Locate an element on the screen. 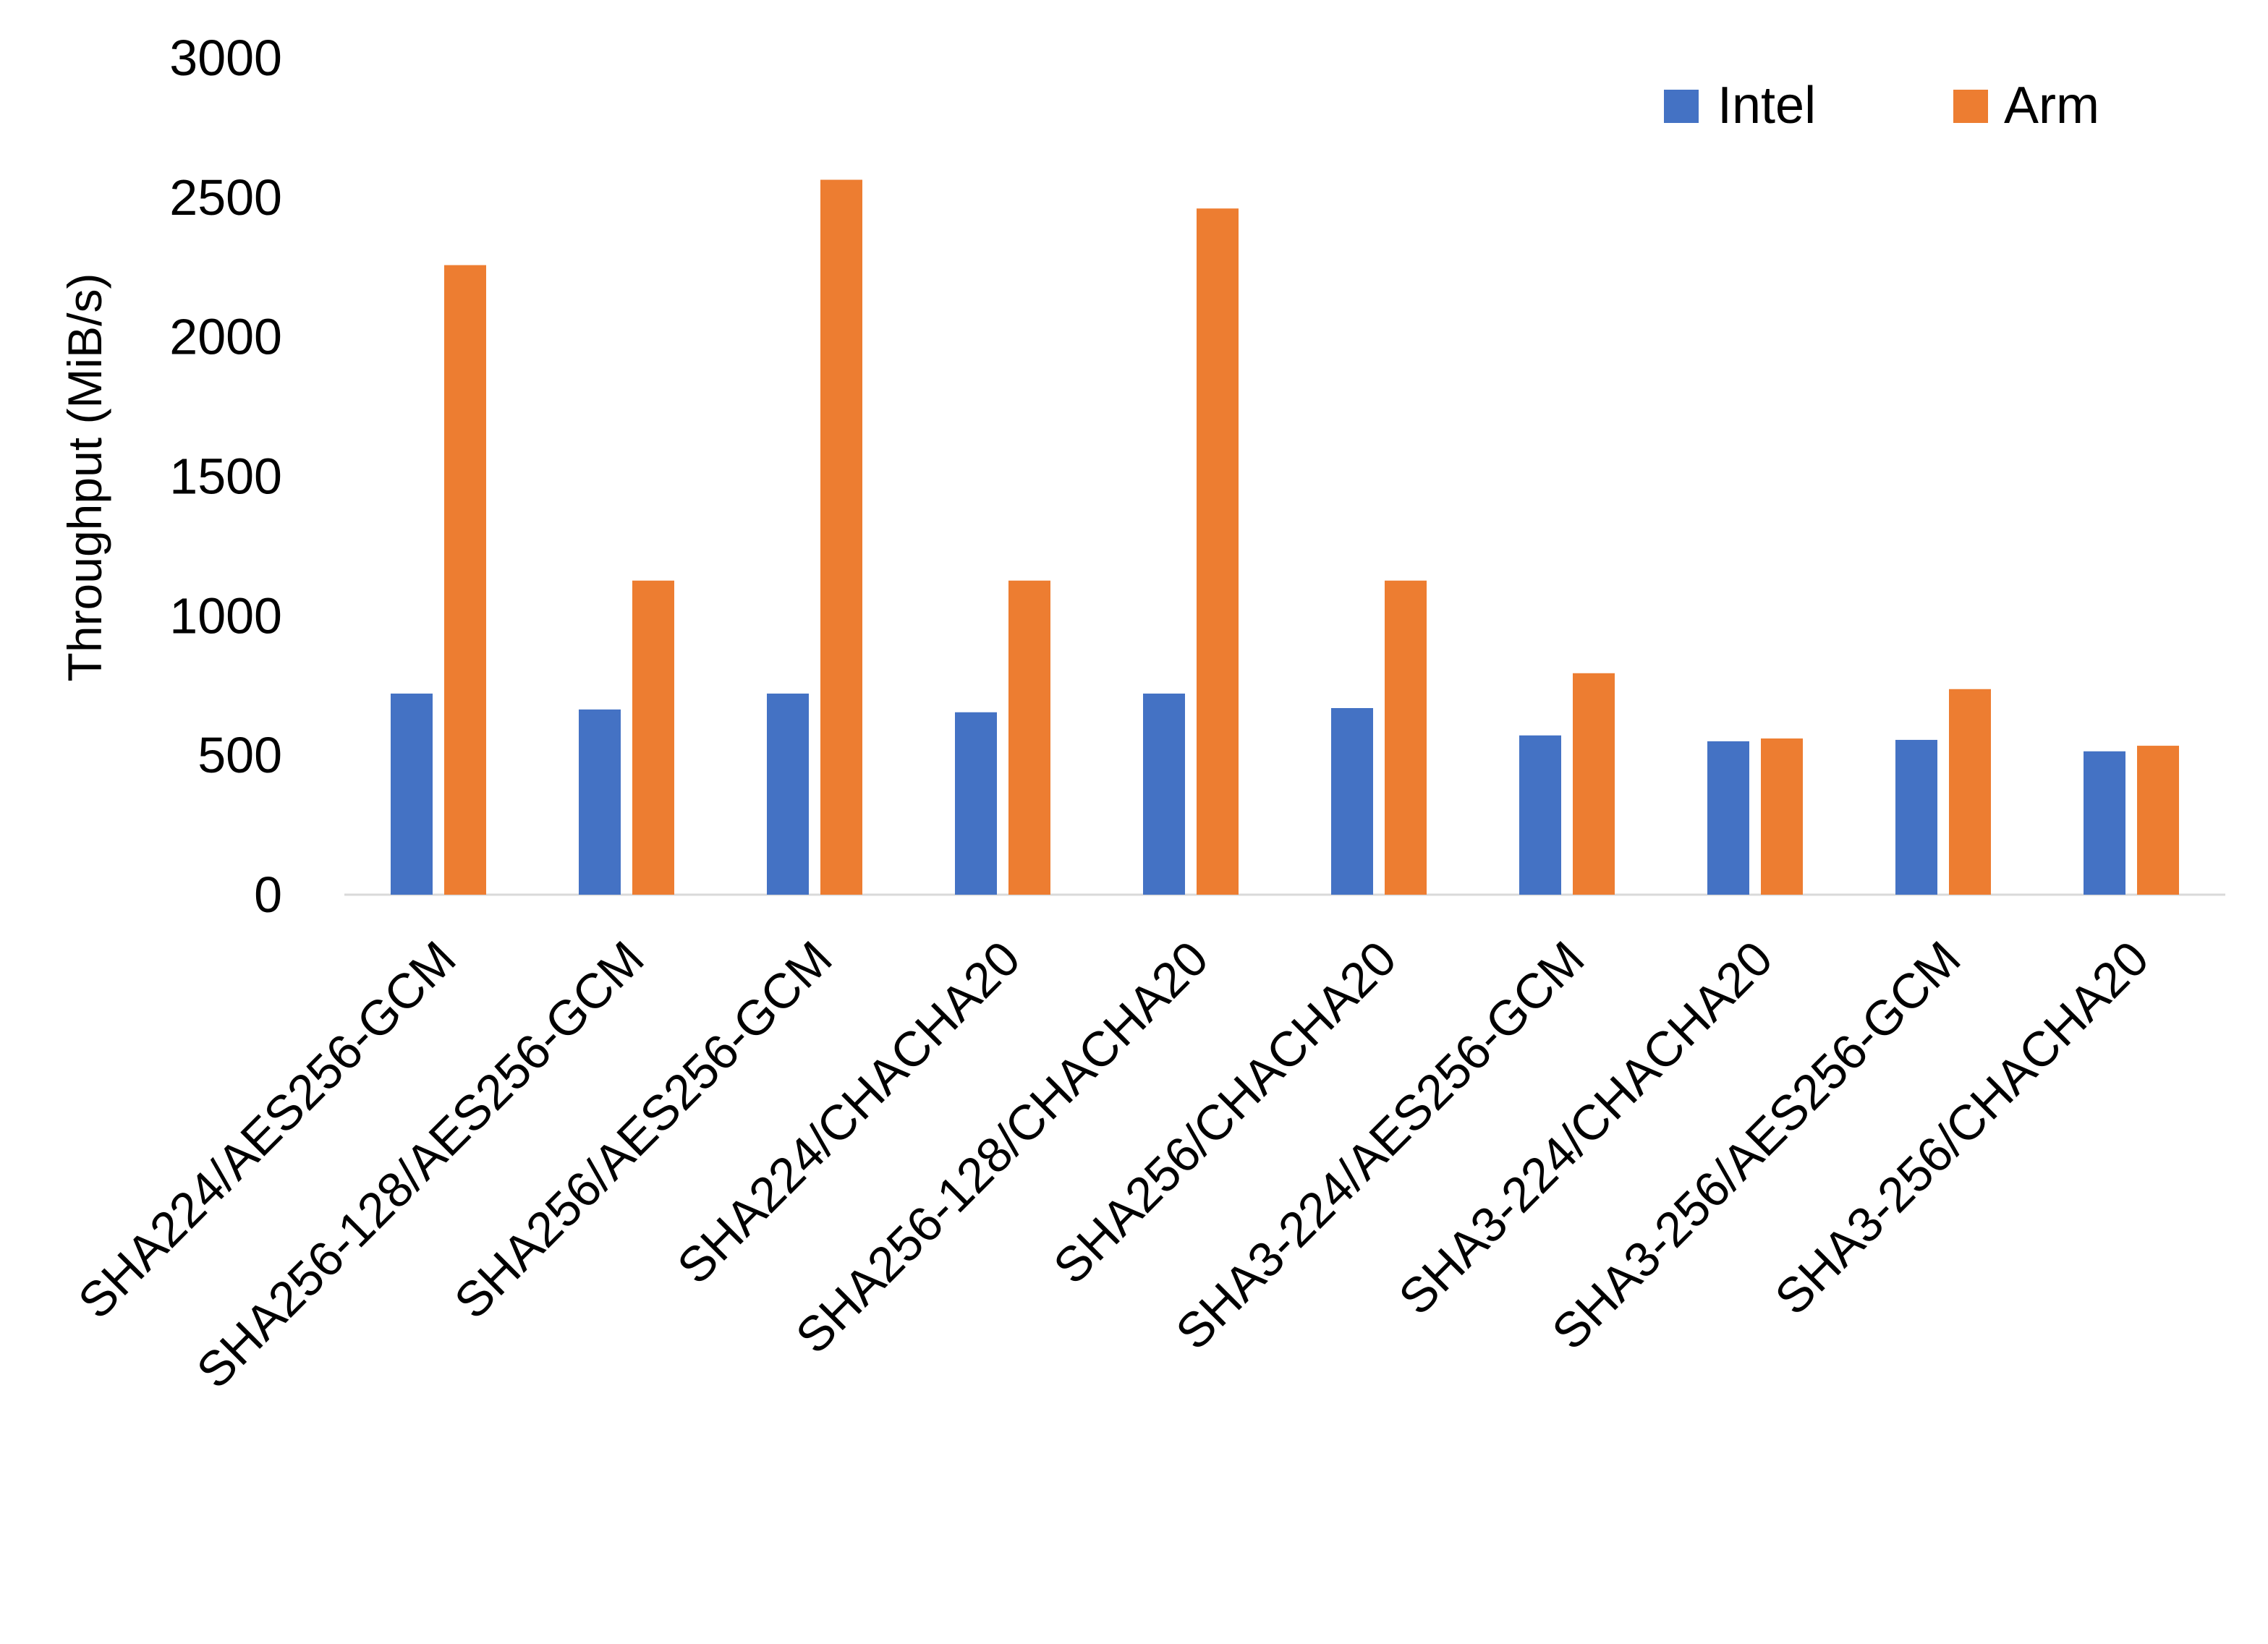  y-axis-ticks: 0 500 1000 1500 2000 2500 3000 is located at coordinates (225, 476).